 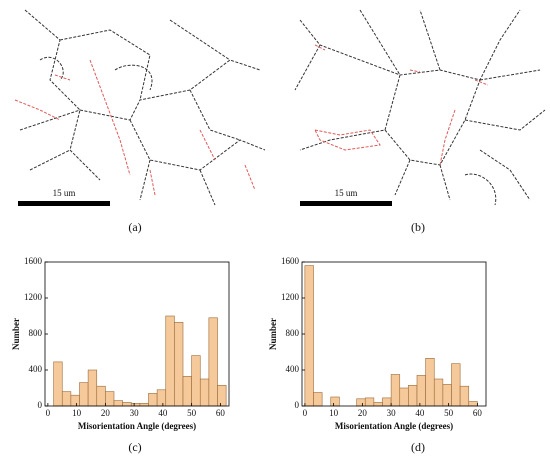 What do you see at coordinates (418, 447) in the screenshot?
I see `panel-label: (d)` at bounding box center [418, 447].